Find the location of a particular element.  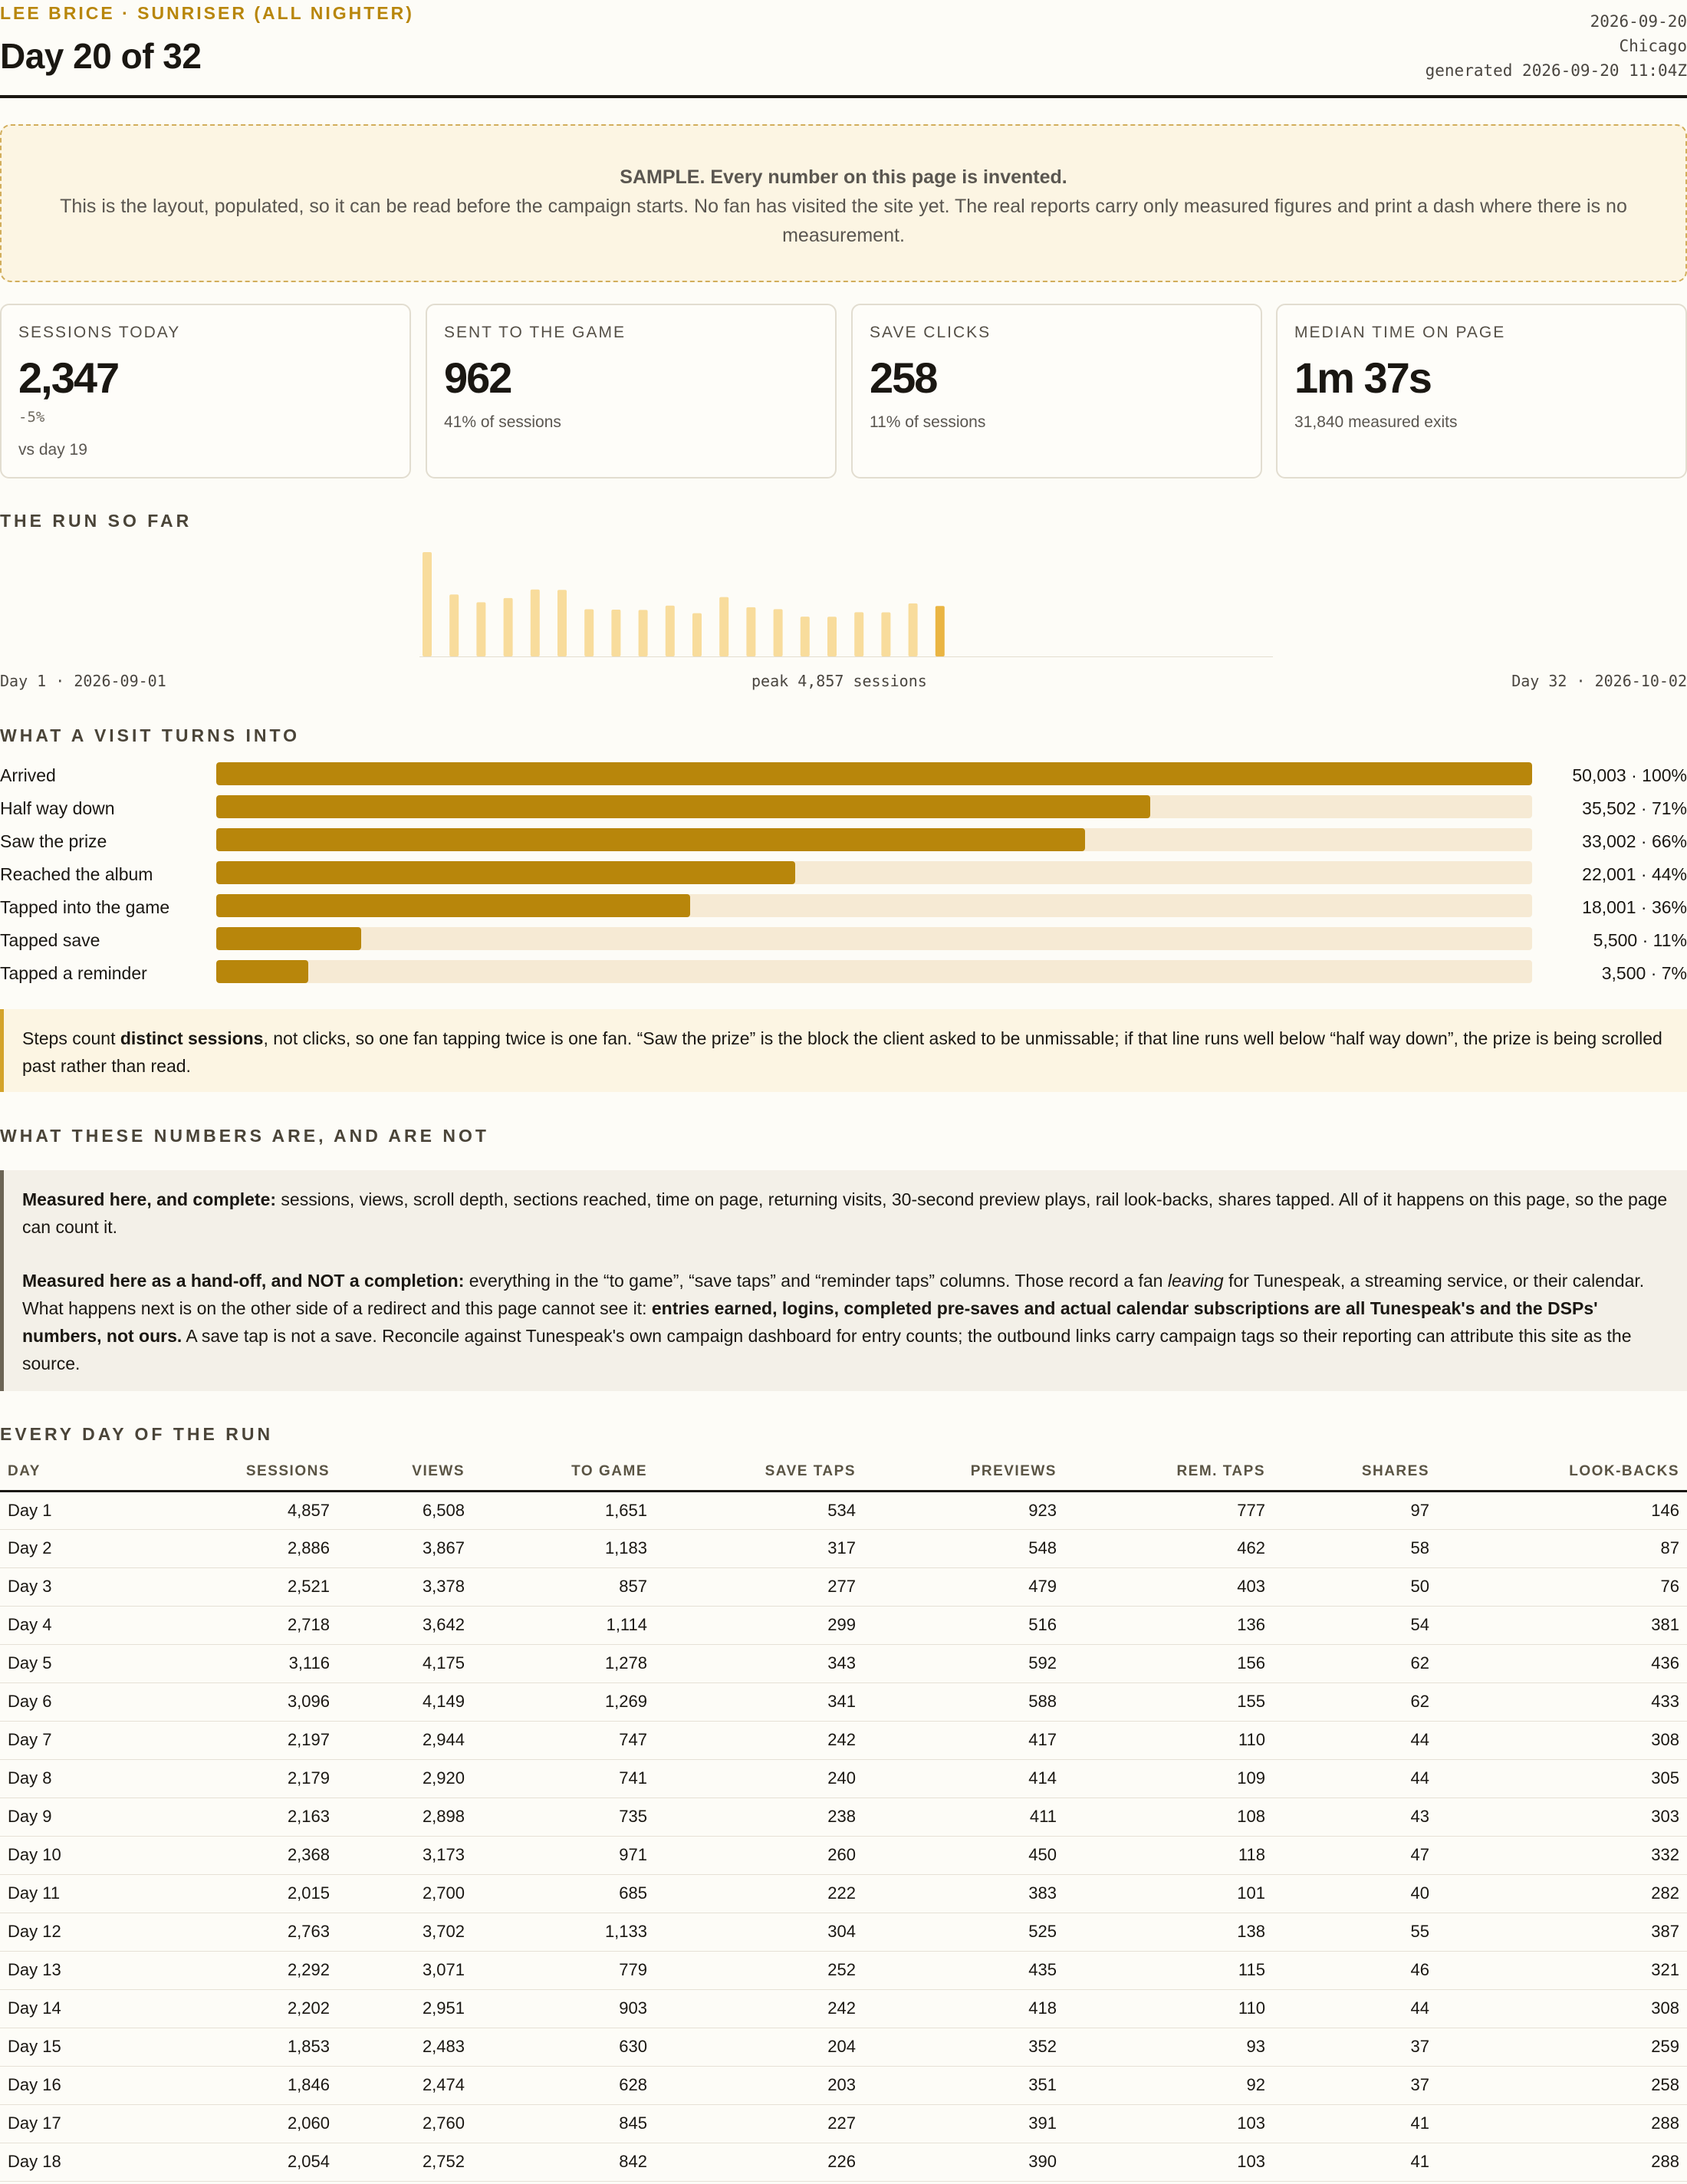

value-cell: 146 is located at coordinates (1562, 1510).